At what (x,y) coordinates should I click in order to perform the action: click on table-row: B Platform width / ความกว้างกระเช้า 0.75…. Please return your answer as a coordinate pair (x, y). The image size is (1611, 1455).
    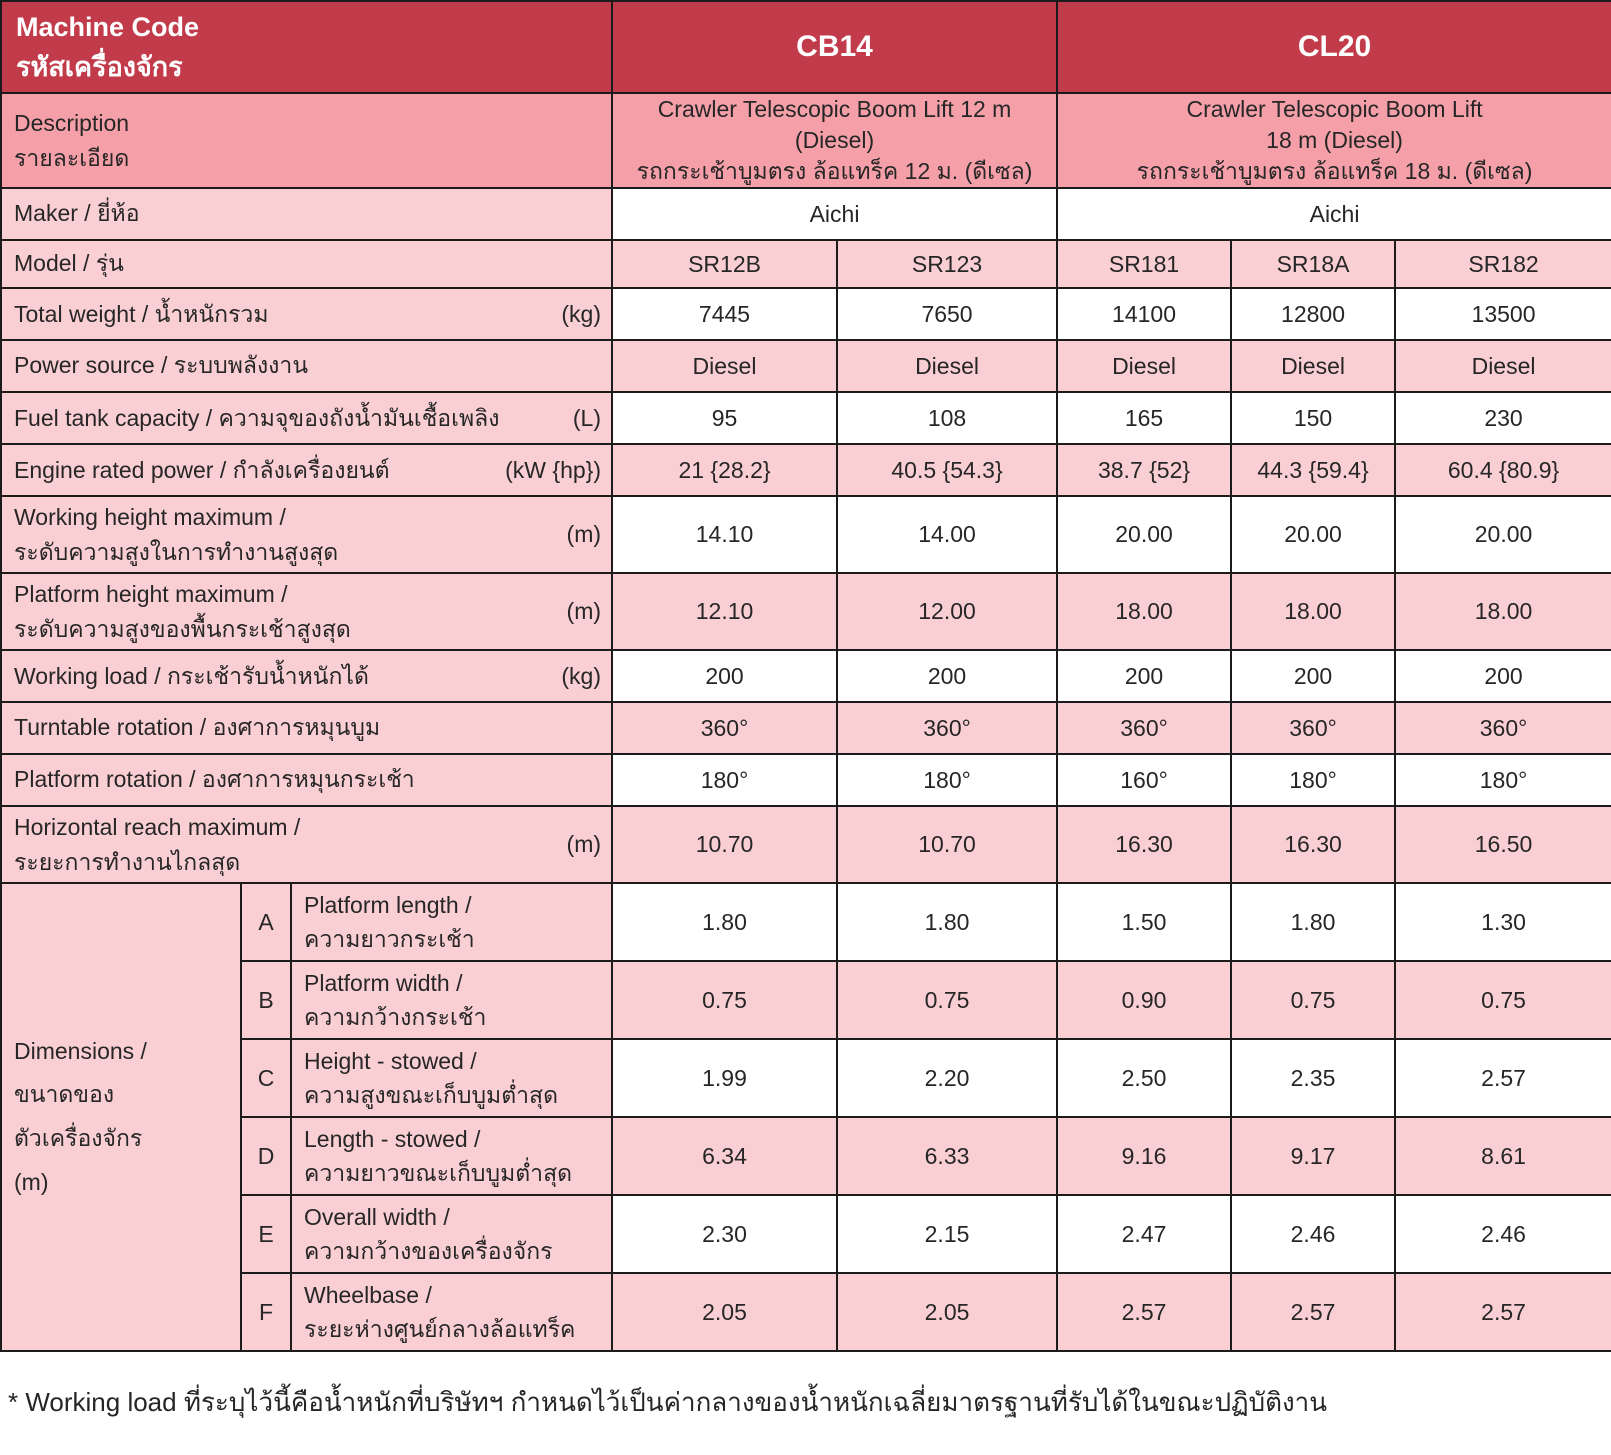
    Looking at the image, I should click on (806, 1000).